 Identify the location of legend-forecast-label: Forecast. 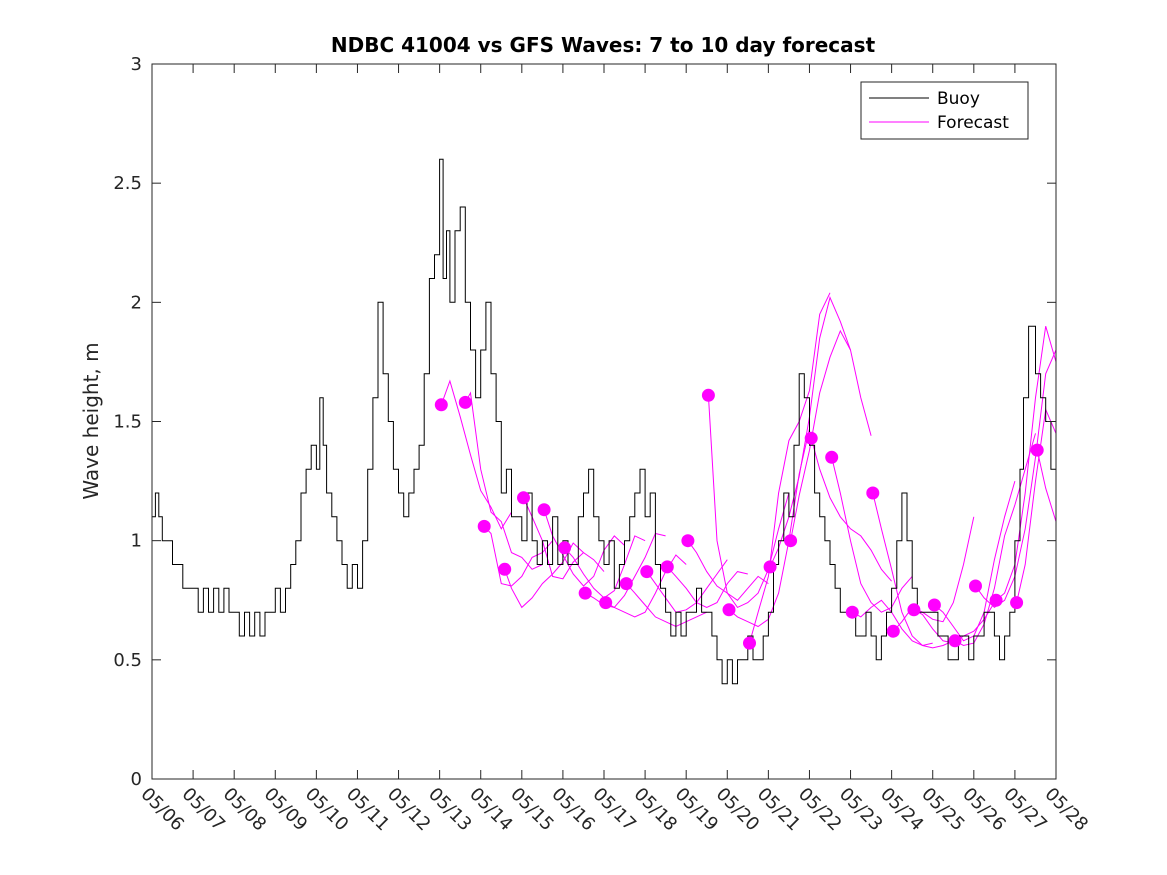
(973, 123).